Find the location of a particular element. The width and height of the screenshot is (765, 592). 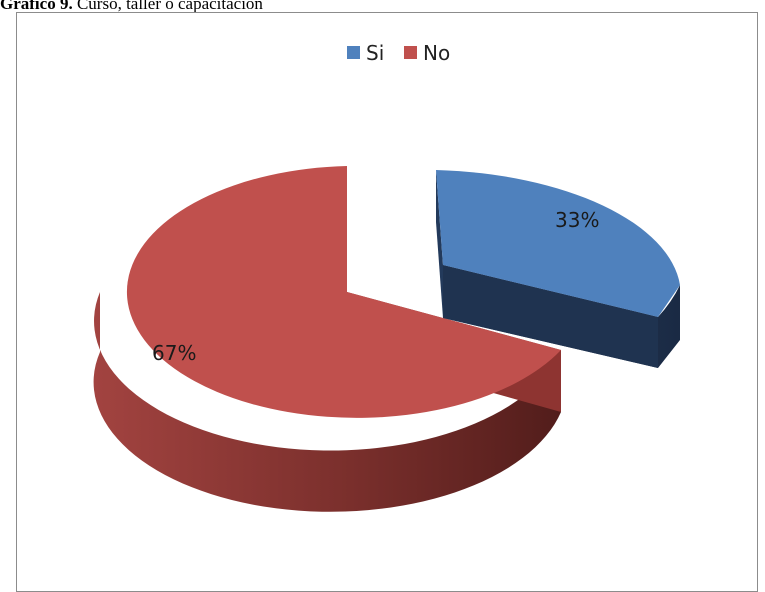

legend-label-no: No is located at coordinates (436, 53).